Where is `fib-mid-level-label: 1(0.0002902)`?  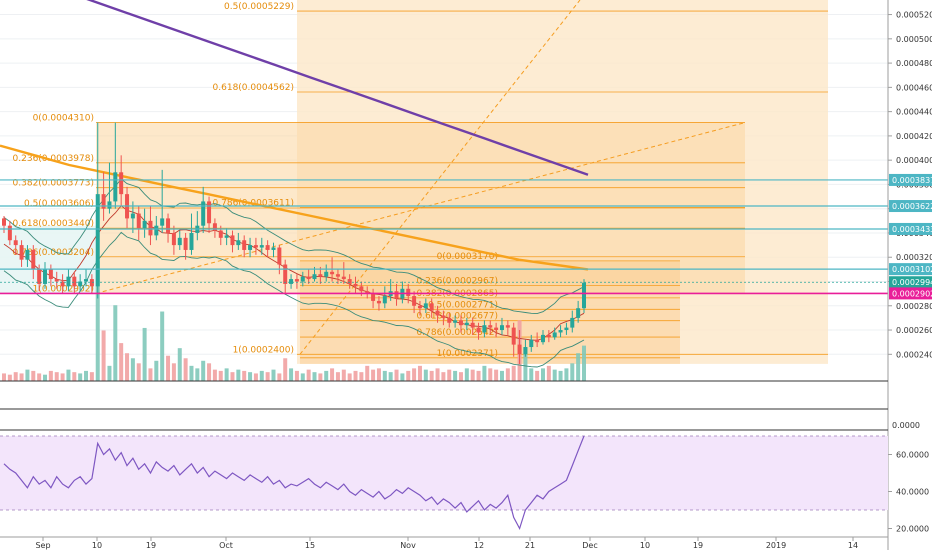
fib-mid-level-label: 1(0.0002902) is located at coordinates (63, 289).